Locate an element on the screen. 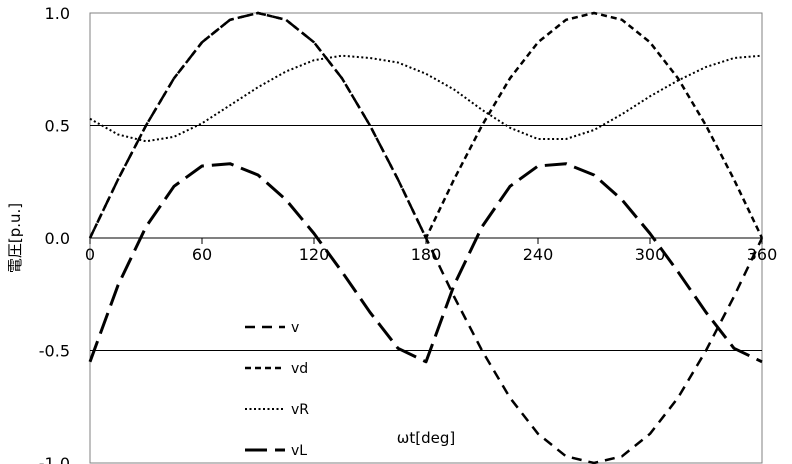 The height and width of the screenshot is (464, 792). legend-label-vR: vR is located at coordinates (300, 410).